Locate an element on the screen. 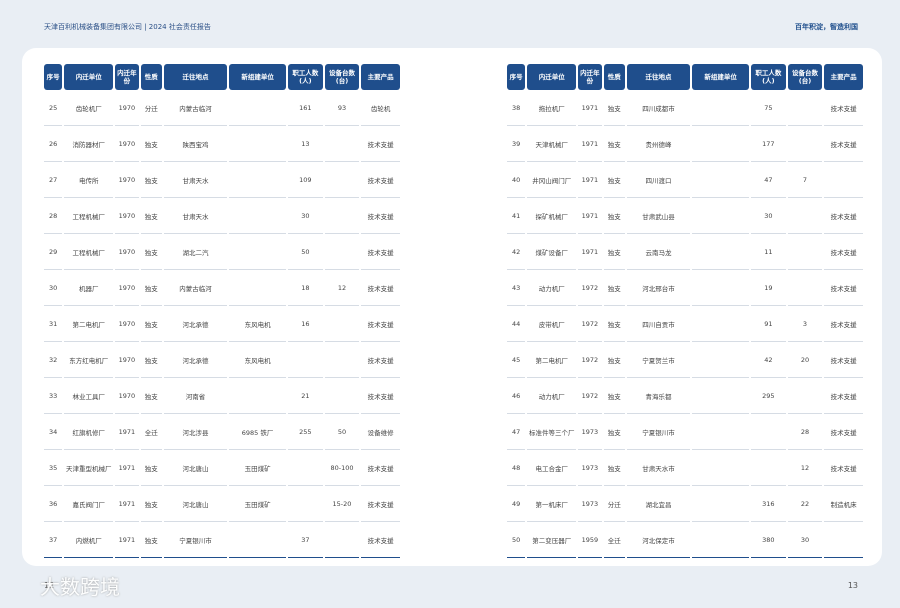 This screenshot has height=608, width=900. table-cell: 49 is located at coordinates (516, 504).